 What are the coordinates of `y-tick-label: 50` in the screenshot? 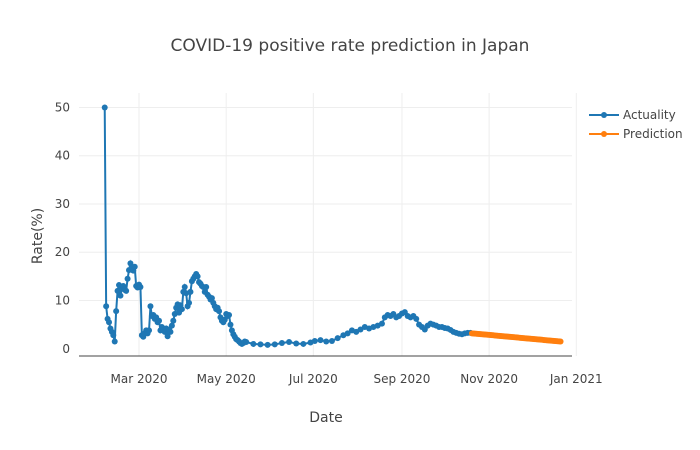 It's located at (62, 107).